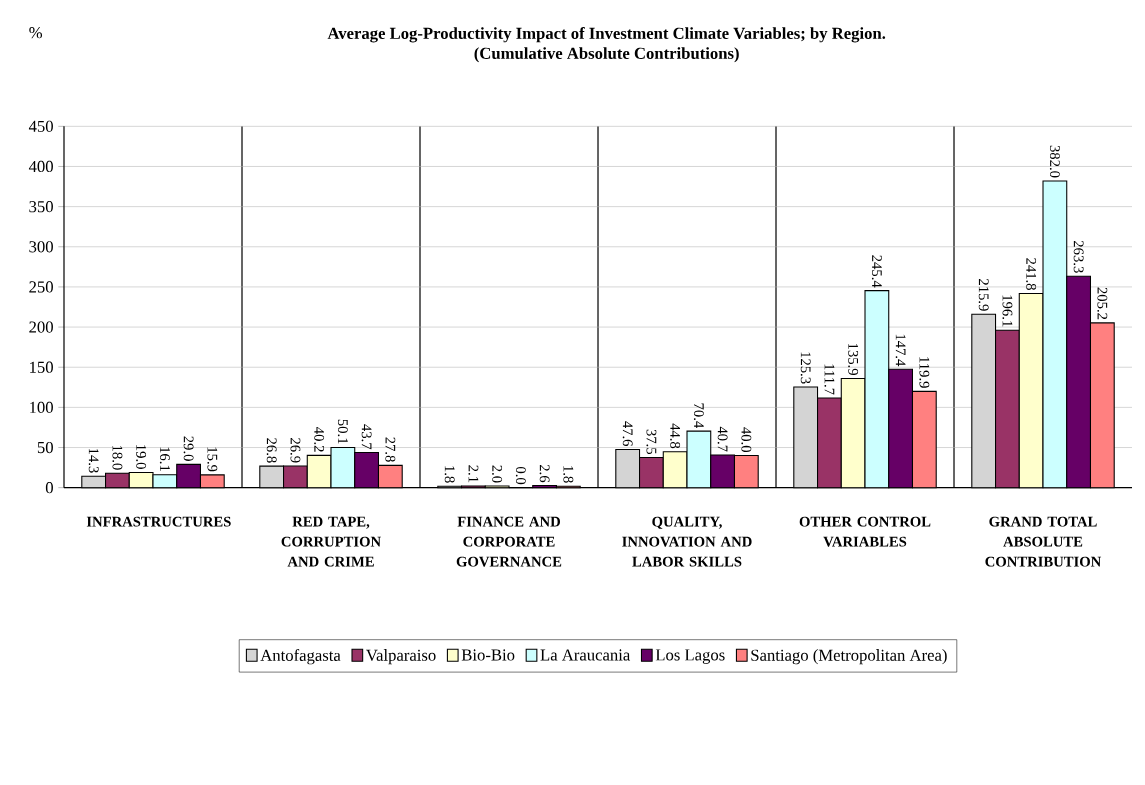  I want to click on data-label: 26.8, so click(271, 450).